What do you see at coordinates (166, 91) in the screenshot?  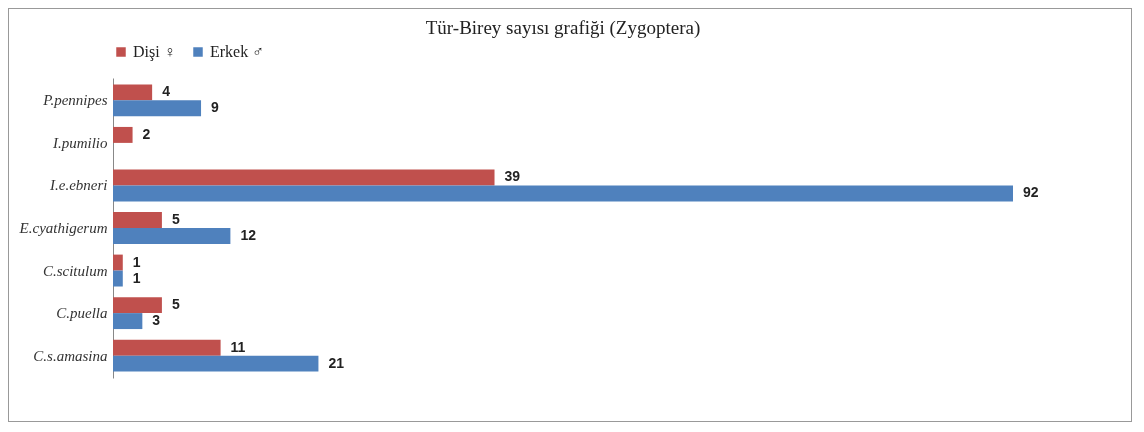 I see `data-label: 4` at bounding box center [166, 91].